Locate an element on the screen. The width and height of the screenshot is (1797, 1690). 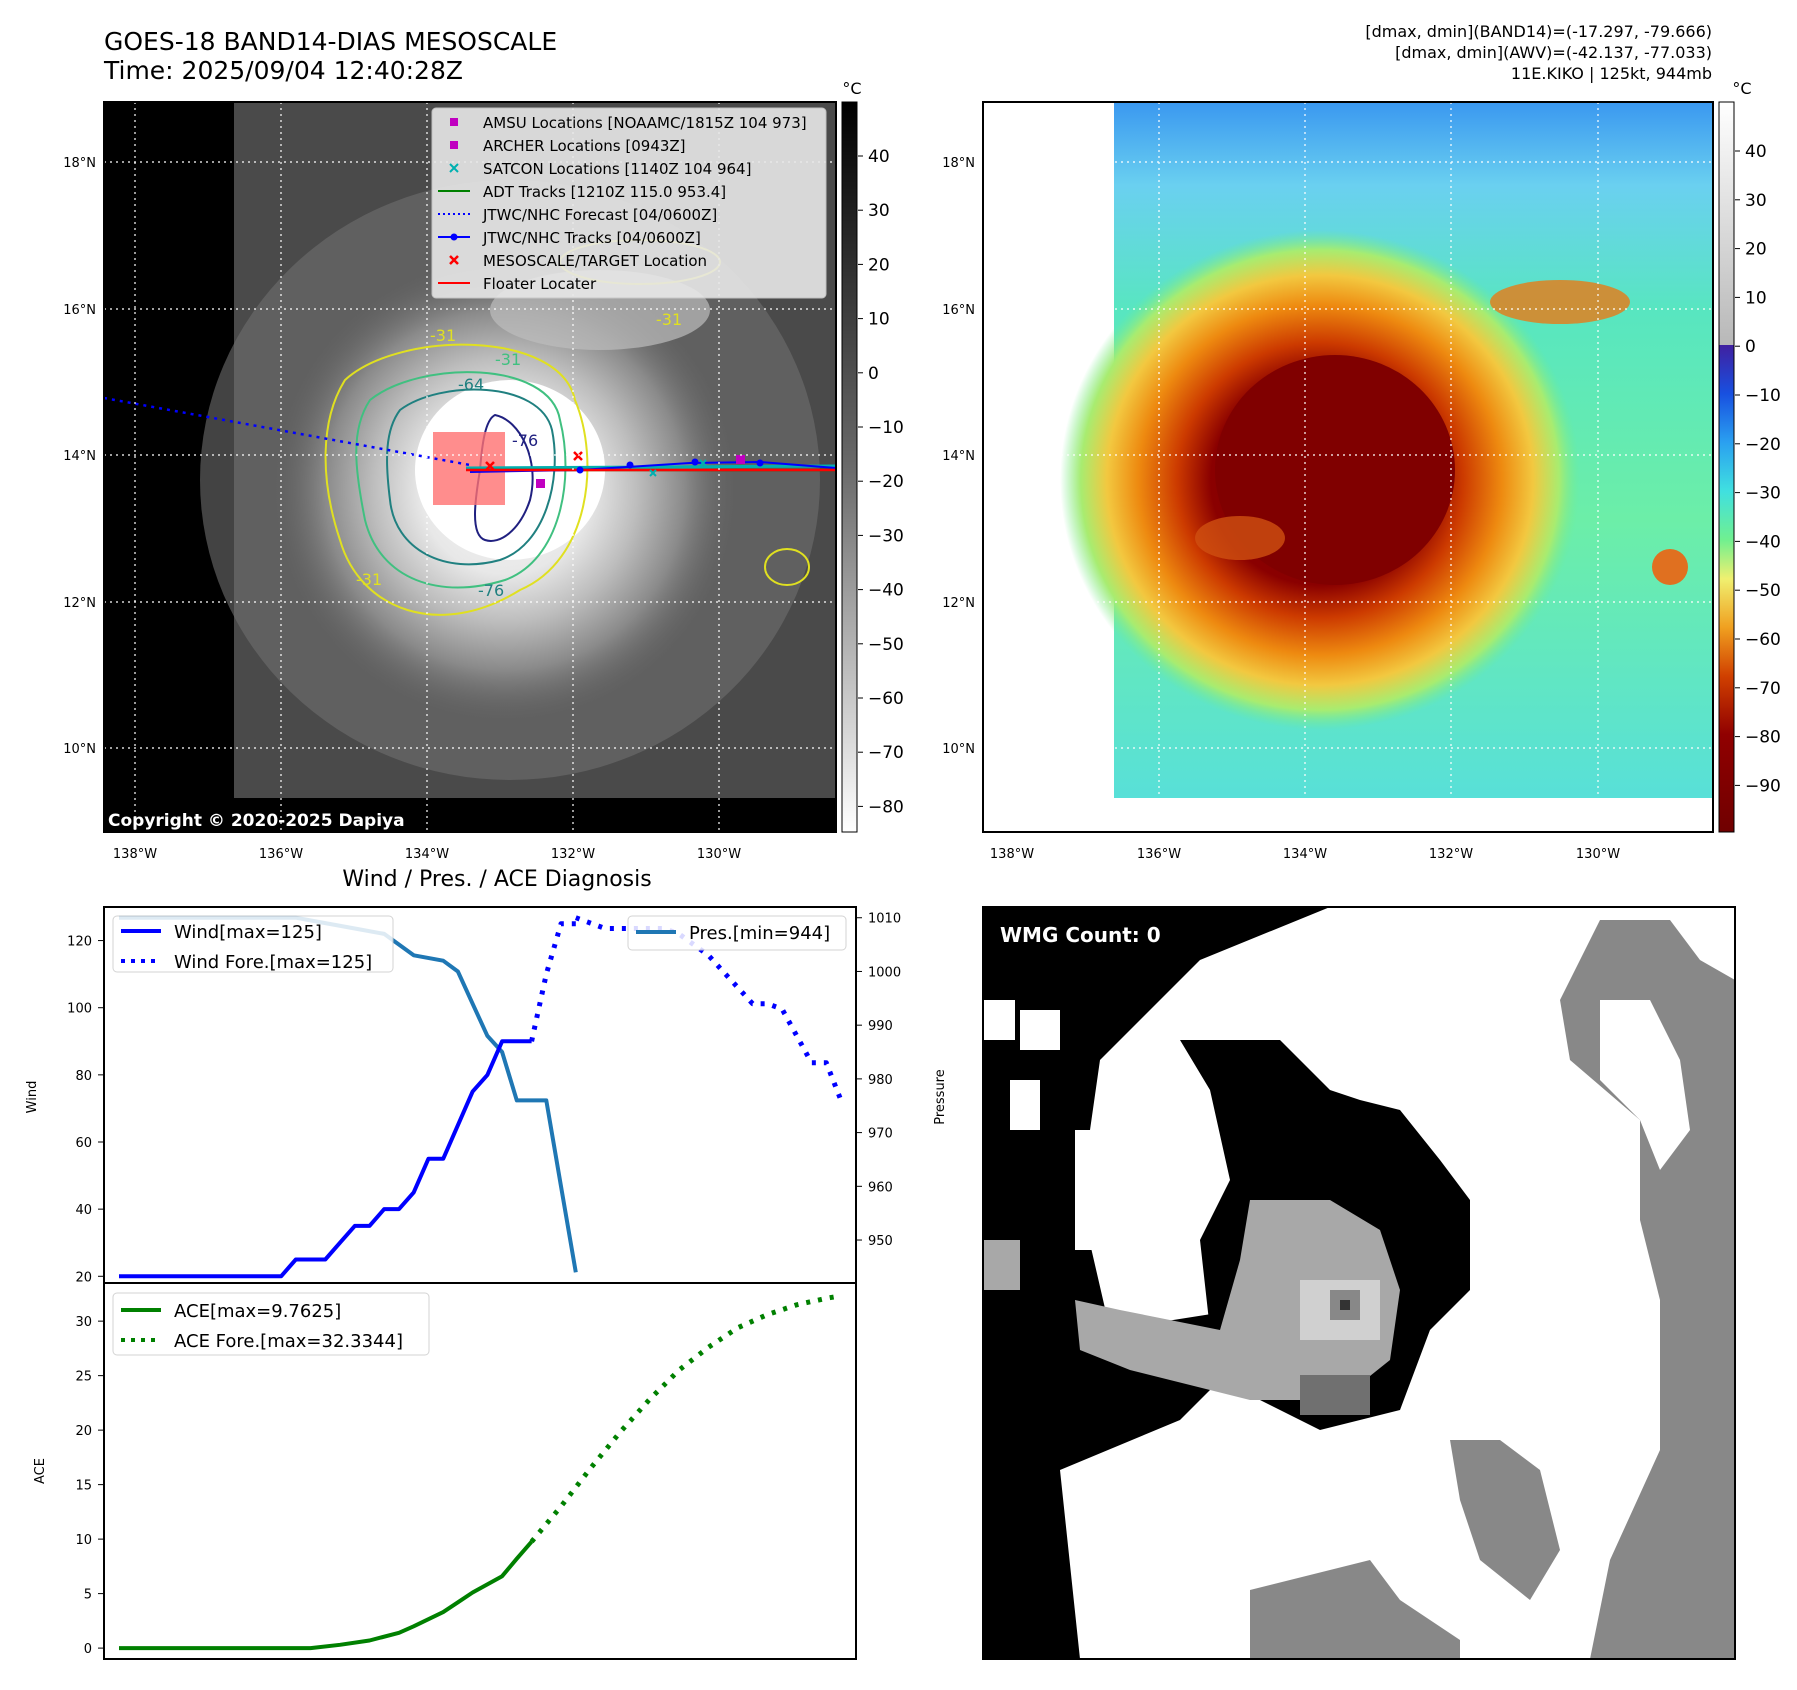
legend-amsu: AMSU Locations [NOAAMC/1815Z 104 973] is located at coordinates (645, 123).